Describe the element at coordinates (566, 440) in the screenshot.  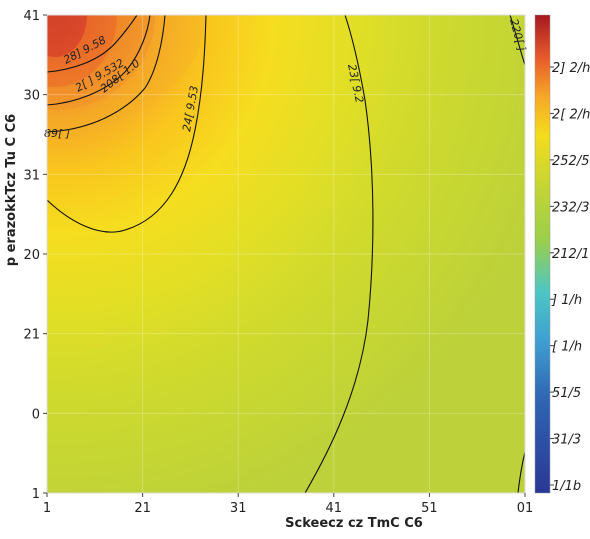
I see `colorbar-tick-label: 31/3` at that location.